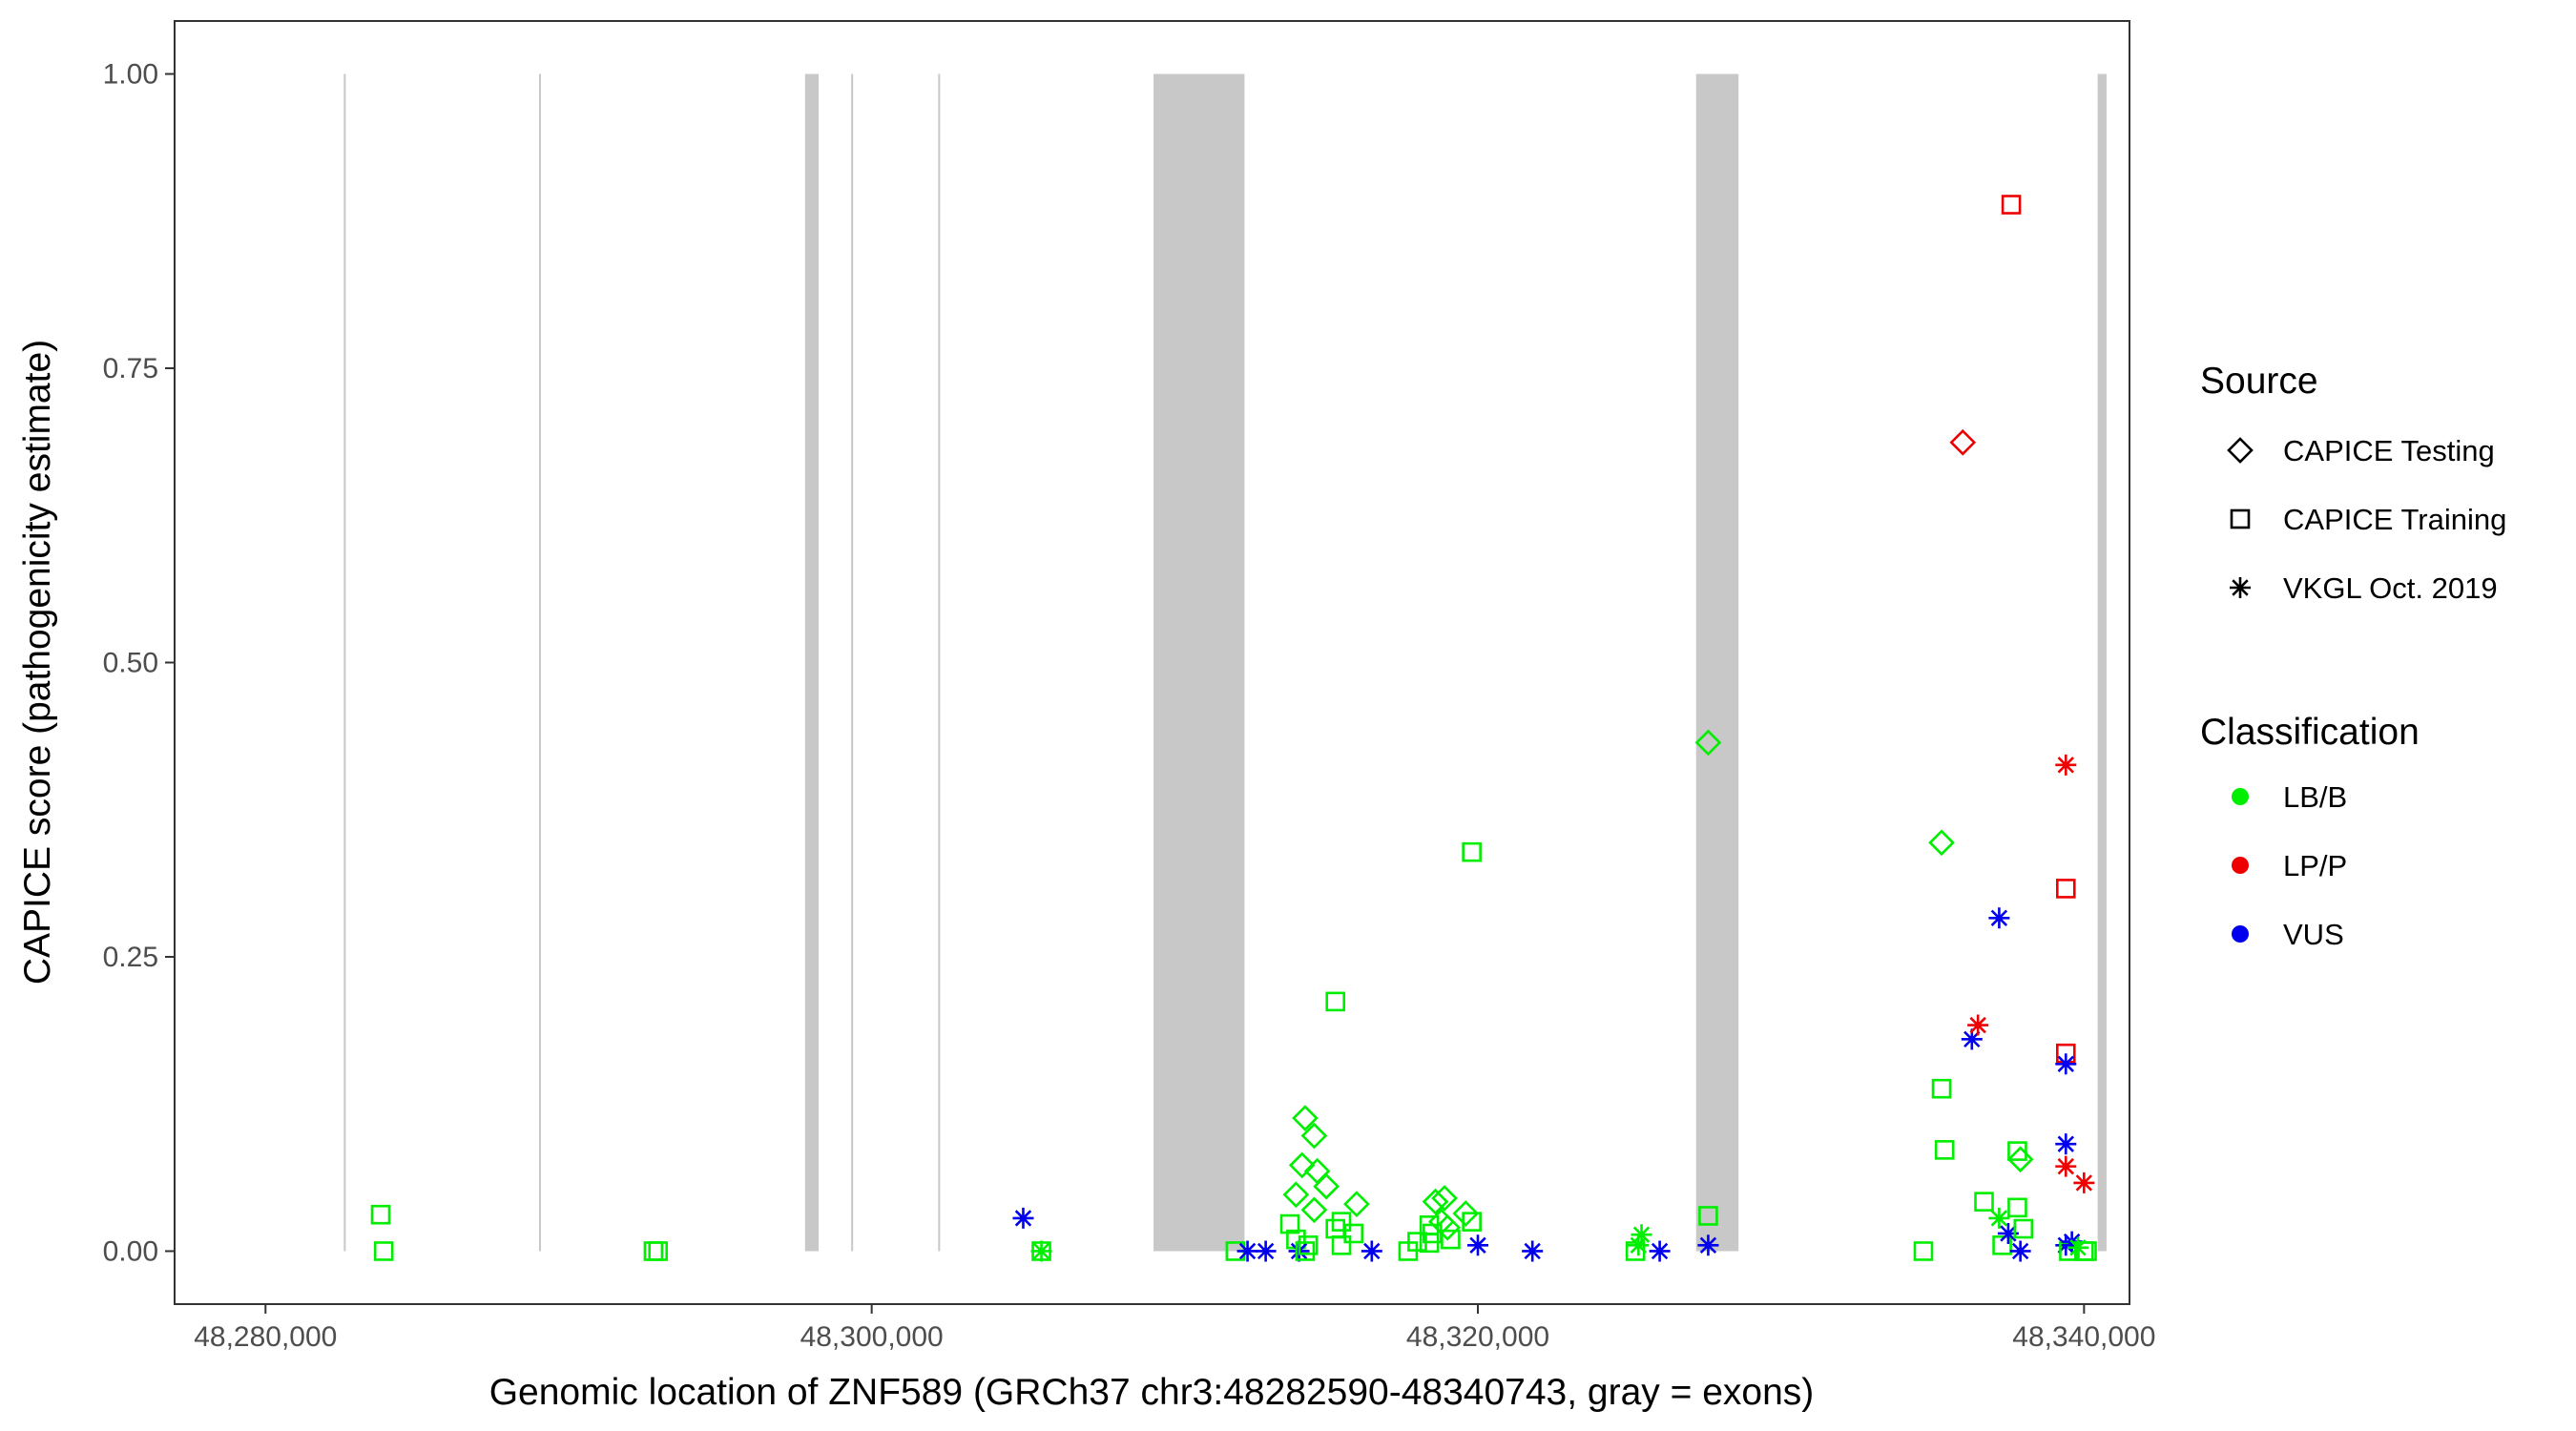 This screenshot has width=2576, height=1431. What do you see at coordinates (130, 1251) in the screenshot?
I see `y-tick-label: 0.00` at bounding box center [130, 1251].